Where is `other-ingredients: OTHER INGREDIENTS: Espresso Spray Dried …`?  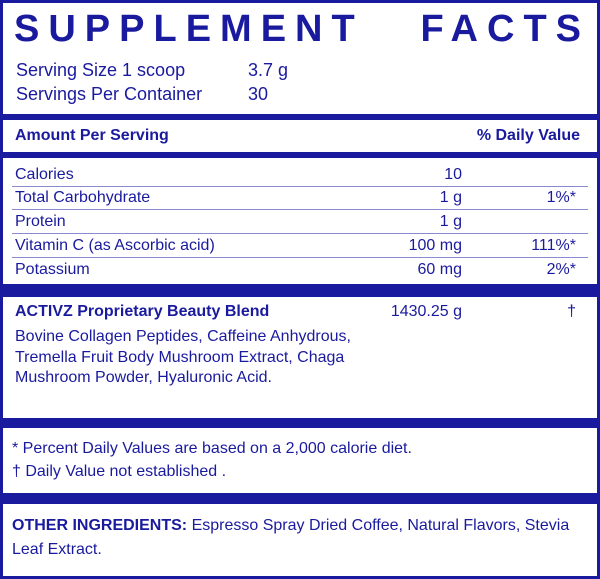 other-ingredients: OTHER INGREDIENTS: Espresso Spray Dried … is located at coordinates (292, 538).